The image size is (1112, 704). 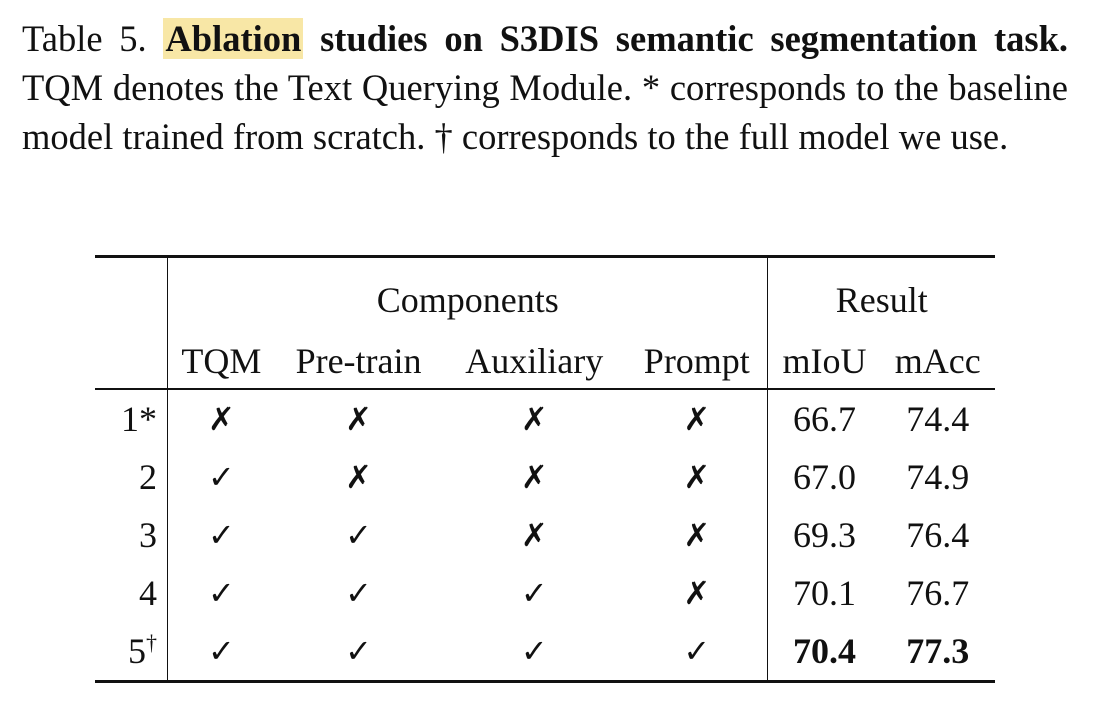 I want to click on col-header-tqm: TQM, so click(x=220, y=361).